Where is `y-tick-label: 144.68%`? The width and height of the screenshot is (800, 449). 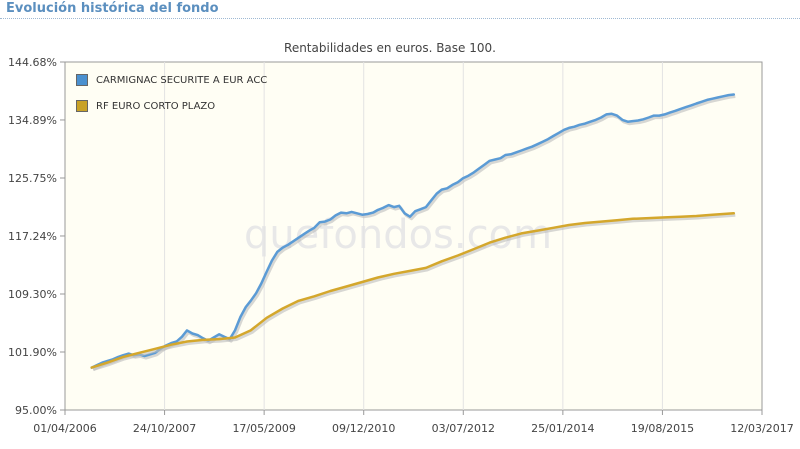
y-tick-label: 144.68% is located at coordinates (32, 62).